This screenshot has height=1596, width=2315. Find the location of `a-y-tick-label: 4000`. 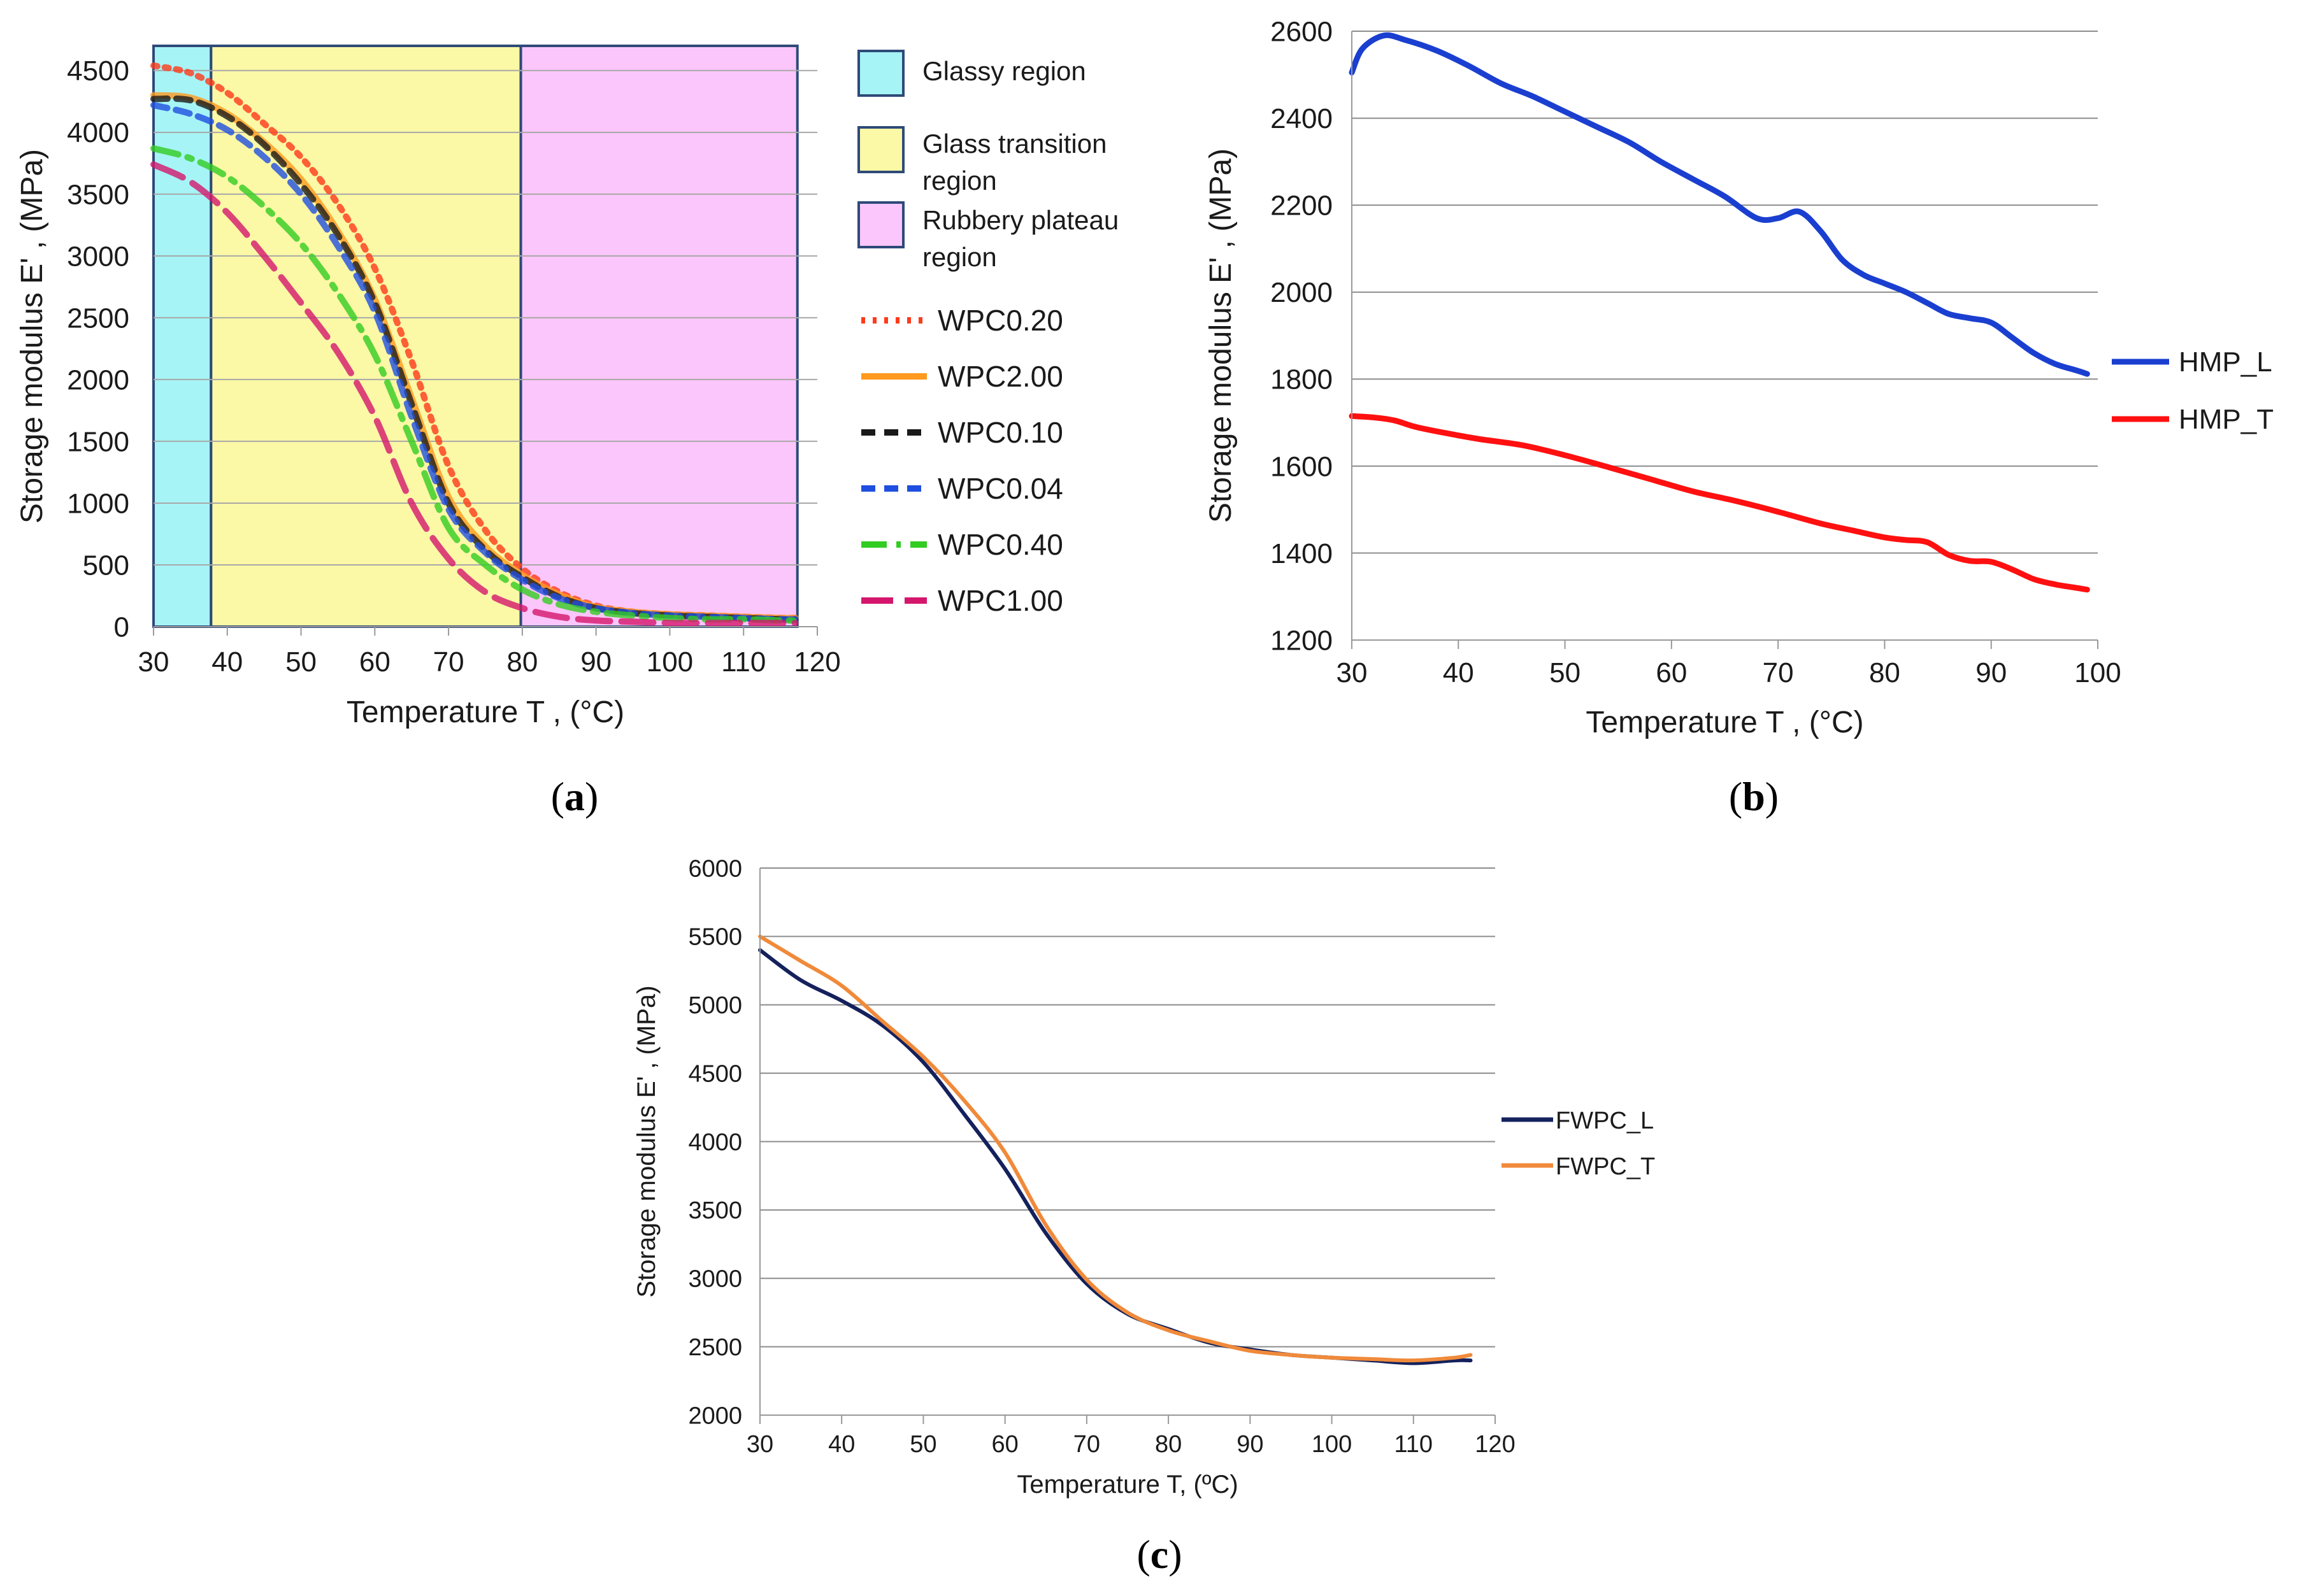

a-y-tick-label: 4000 is located at coordinates (98, 132).